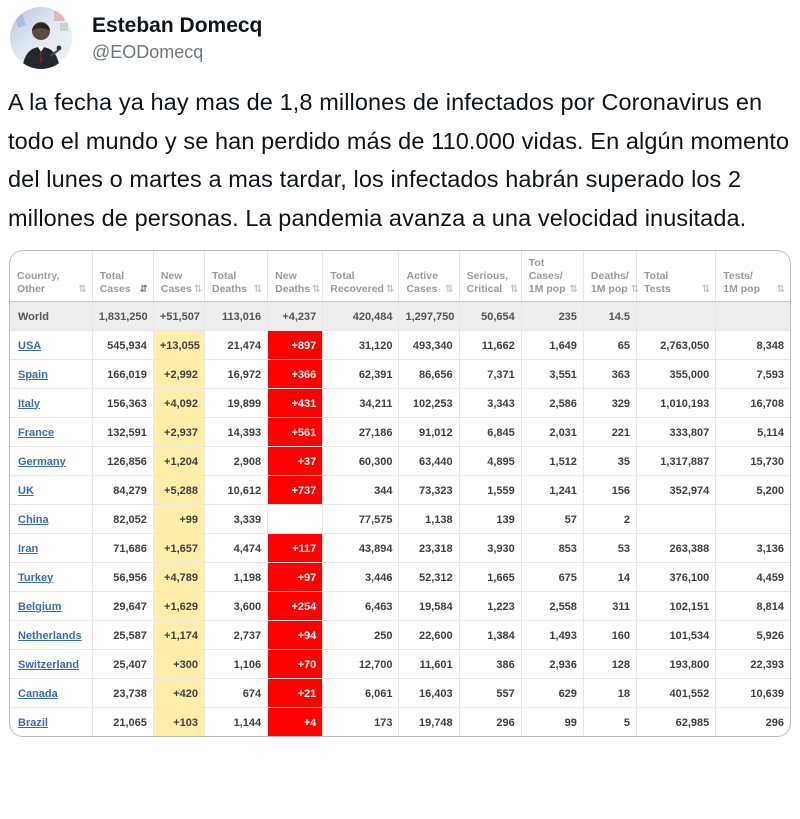 This screenshot has height=819, width=800. What do you see at coordinates (236, 490) in the screenshot?
I see `total-deaths-cell: 10,612` at bounding box center [236, 490].